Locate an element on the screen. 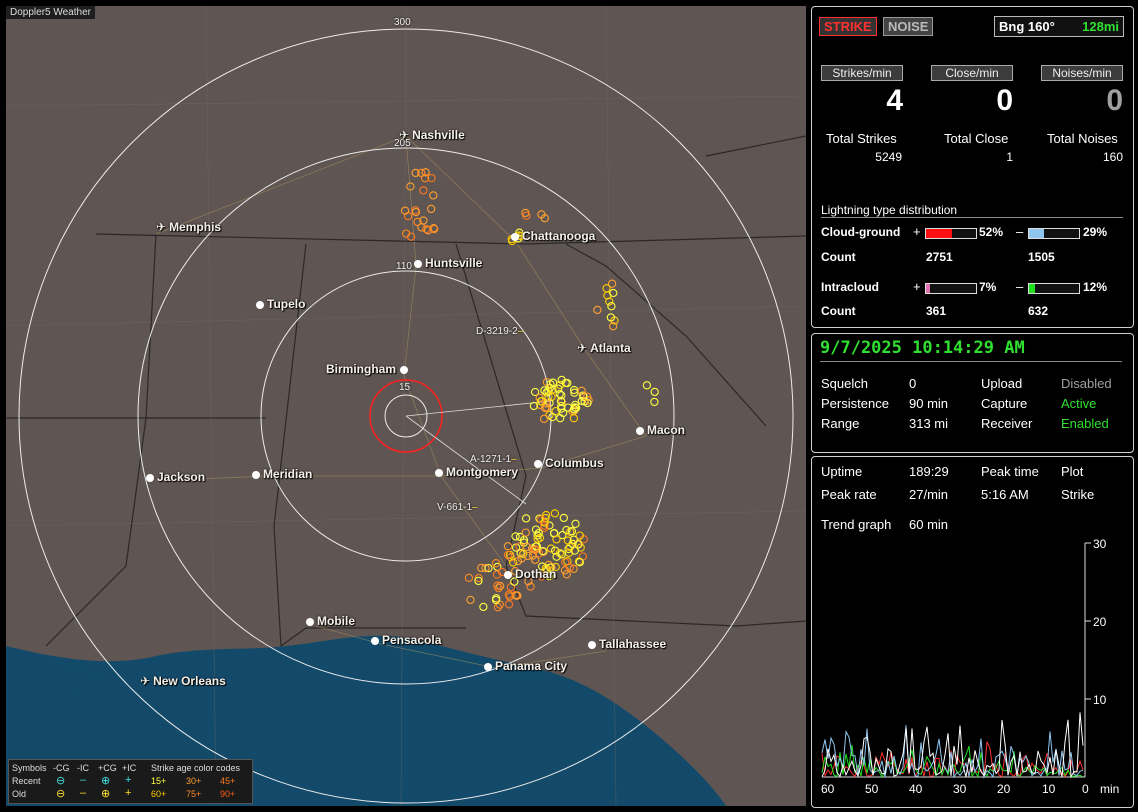 This screenshot has width=1138, height=812. city-nashville: ✈ Nashville is located at coordinates (432, 135).